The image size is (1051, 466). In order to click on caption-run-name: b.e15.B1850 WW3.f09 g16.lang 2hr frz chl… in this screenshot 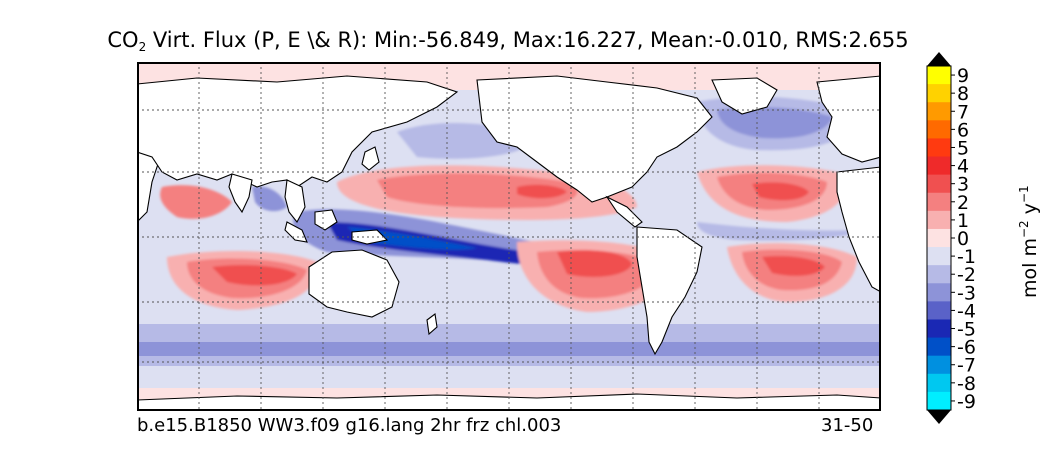, I will do `click(349, 425)`.